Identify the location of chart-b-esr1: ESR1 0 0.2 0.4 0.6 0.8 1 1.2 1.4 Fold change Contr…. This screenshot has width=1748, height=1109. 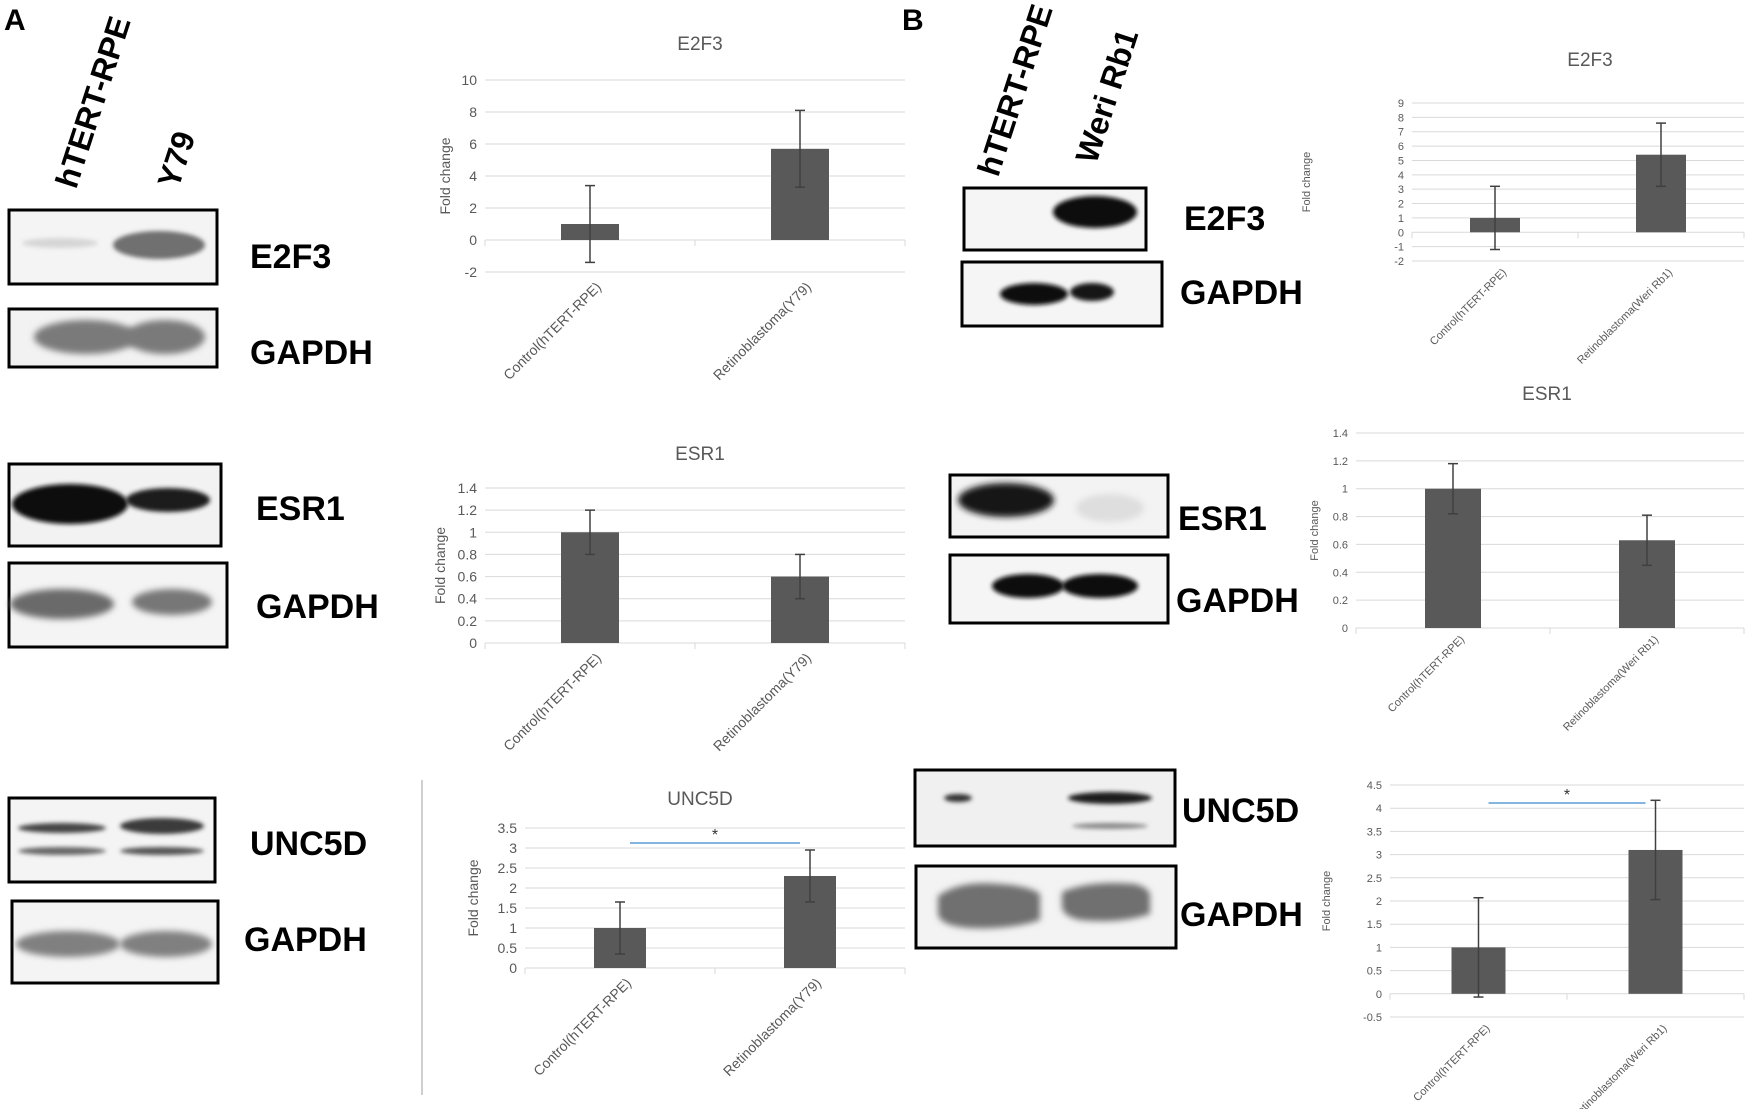
(1527, 559).